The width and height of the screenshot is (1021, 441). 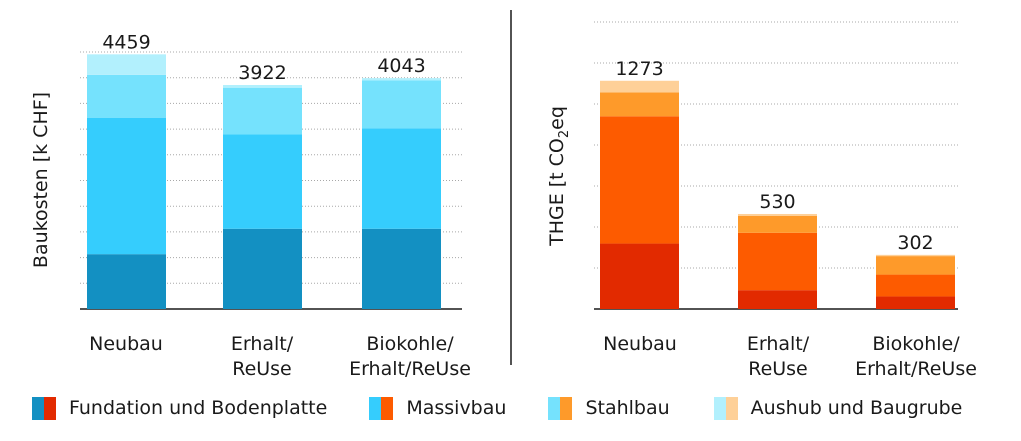 What do you see at coordinates (856, 408) in the screenshot?
I see `legend-label-aushub: Aushub und Baugrube` at bounding box center [856, 408].